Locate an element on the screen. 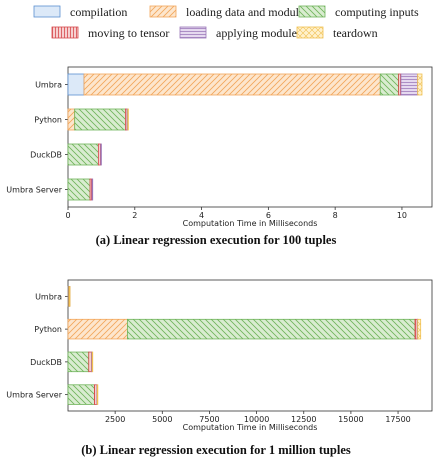  legend-item-computing: computing inputs is located at coordinates (358, 12).